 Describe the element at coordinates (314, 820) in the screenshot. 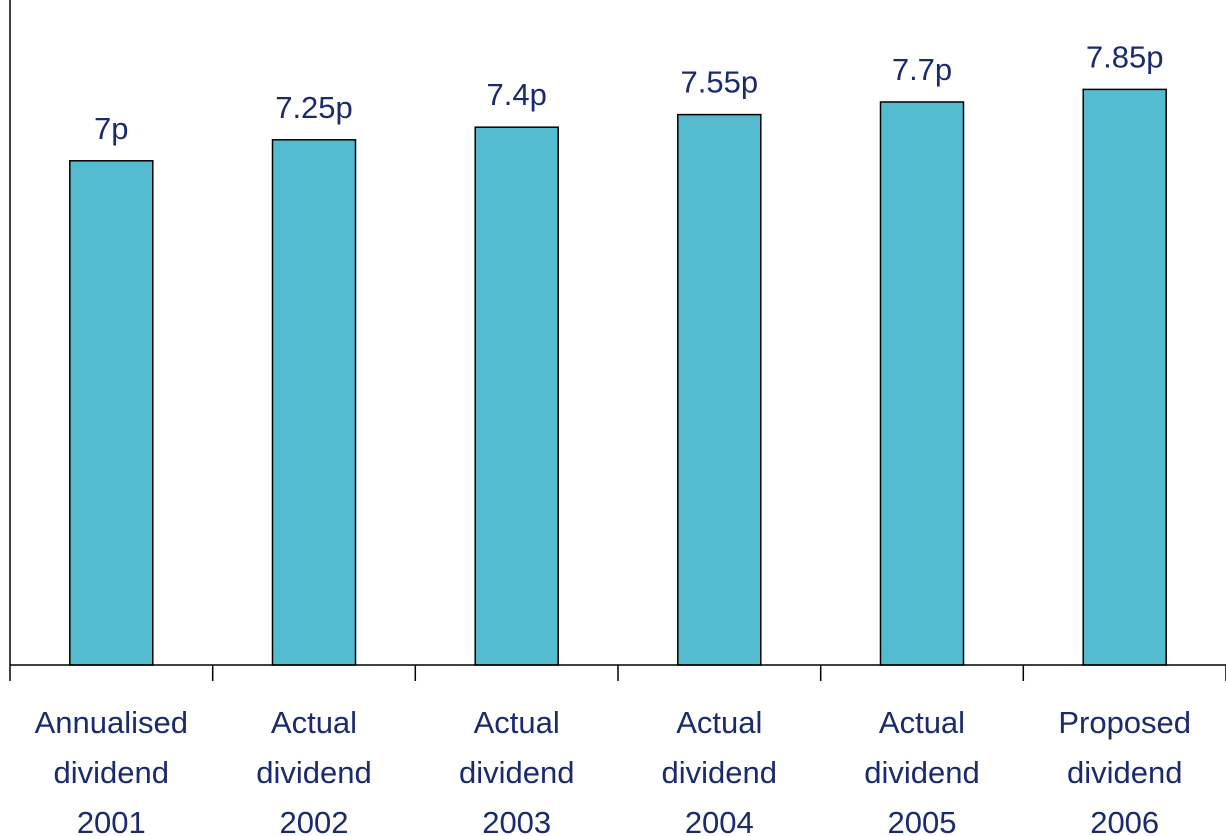

I see `category-label-line: 2002` at that location.